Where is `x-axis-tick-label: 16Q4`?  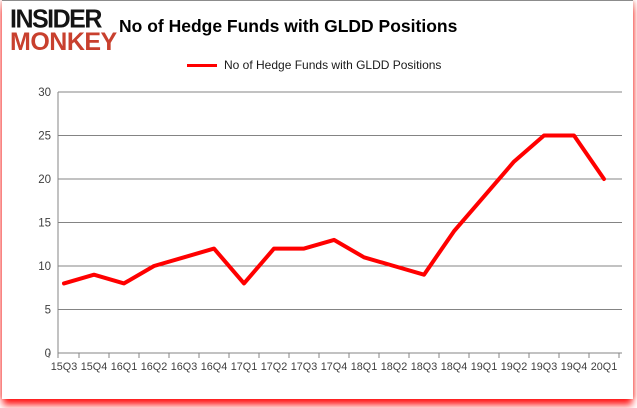
x-axis-tick-label: 16Q4 is located at coordinates (214, 367).